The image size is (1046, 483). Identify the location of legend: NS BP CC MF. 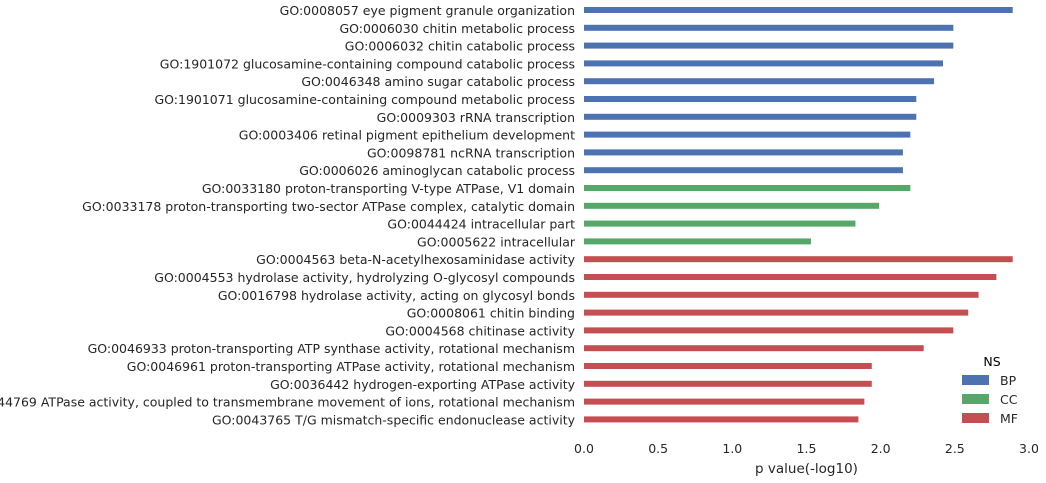
(990, 390).